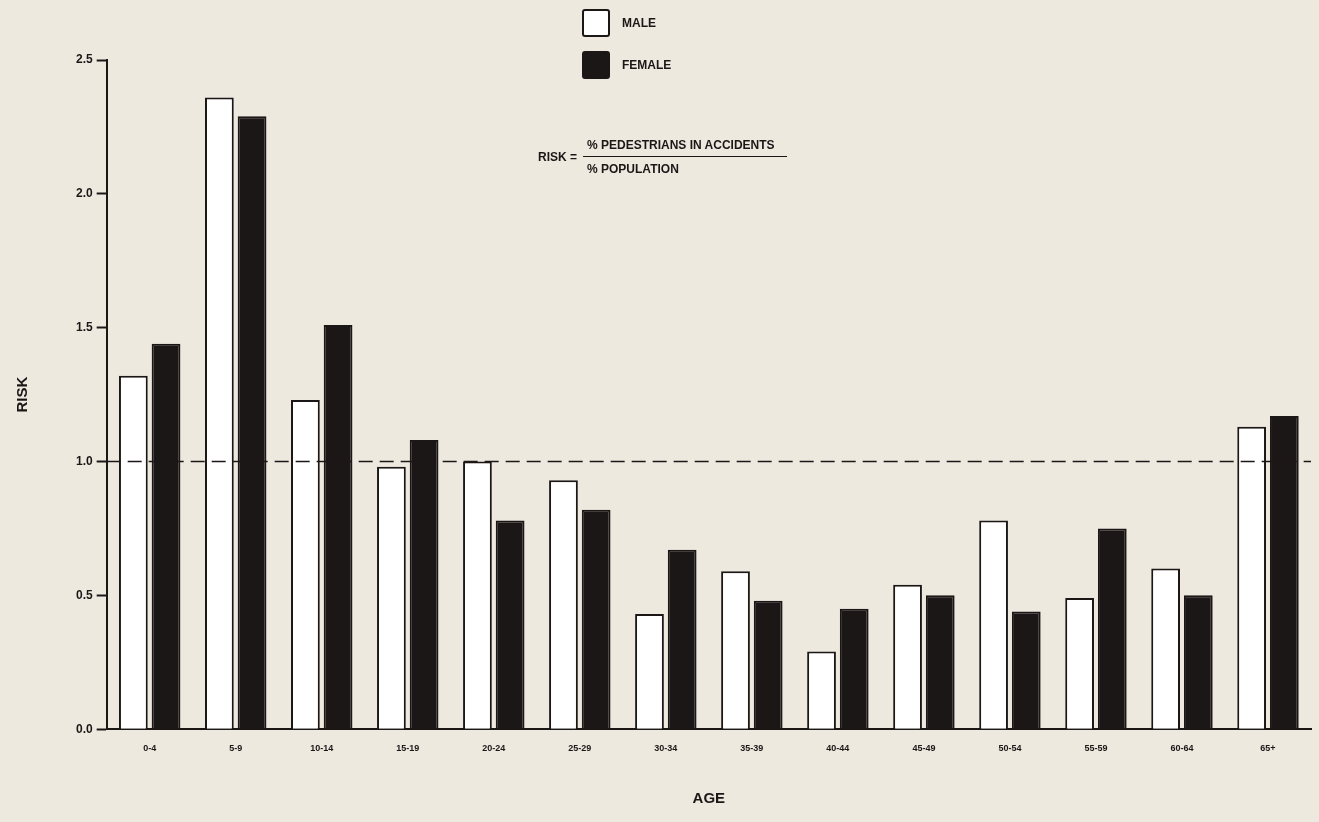 Image resolution: width=1319 pixels, height=822 pixels. Describe the element at coordinates (84, 728) in the screenshot. I see `y-tick-label: 0.0` at that location.